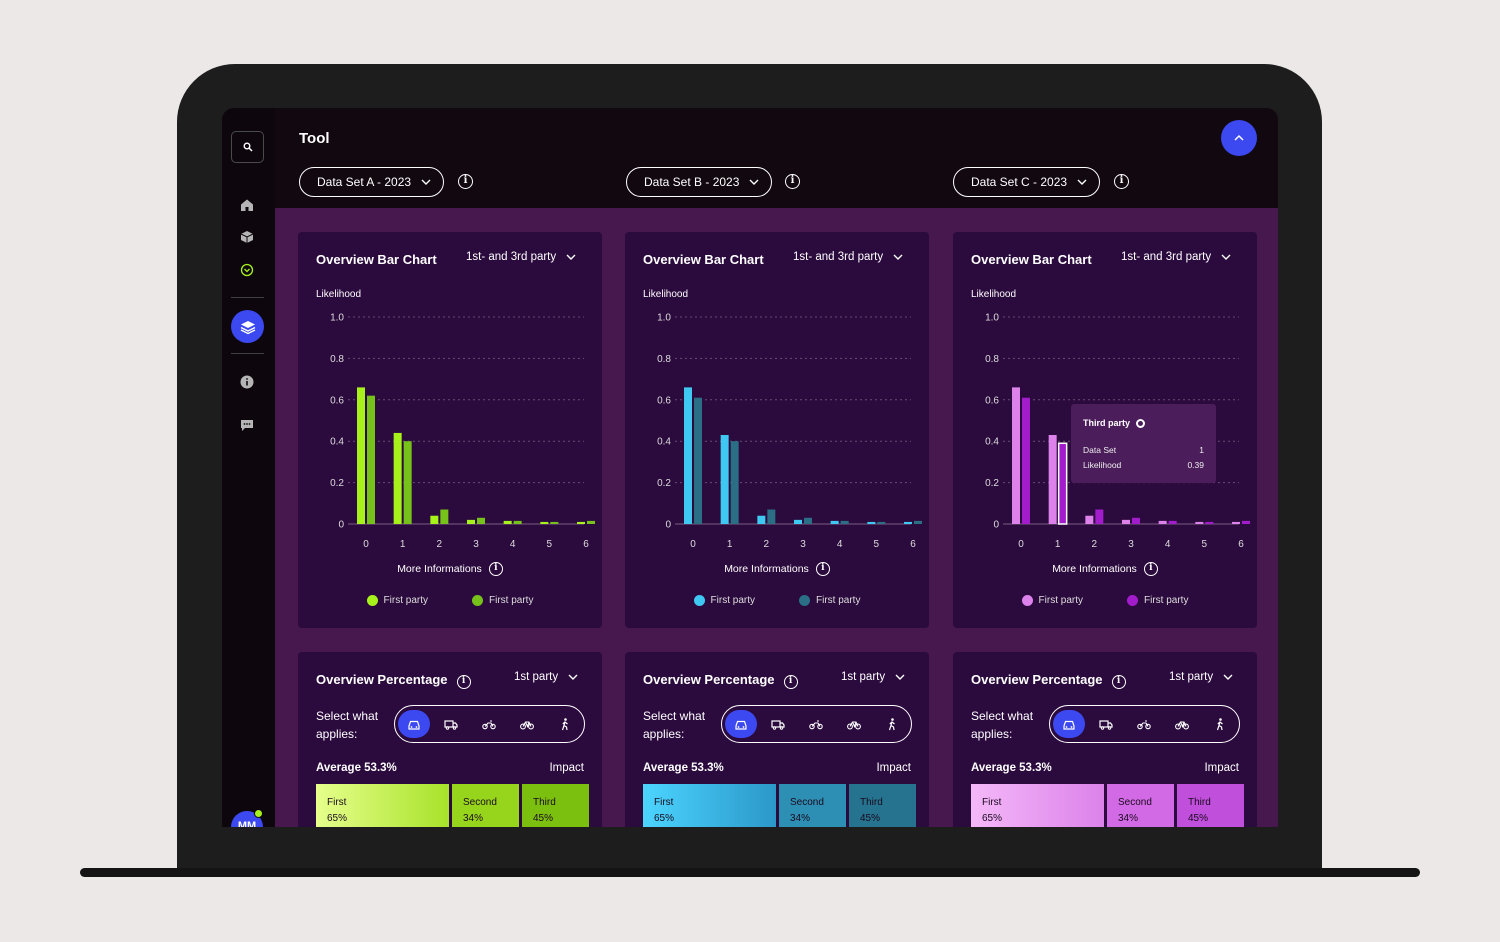 This screenshot has height=942, width=1500. What do you see at coordinates (792, 181) in the screenshot?
I see `dataset-b-info-icon: i` at bounding box center [792, 181].